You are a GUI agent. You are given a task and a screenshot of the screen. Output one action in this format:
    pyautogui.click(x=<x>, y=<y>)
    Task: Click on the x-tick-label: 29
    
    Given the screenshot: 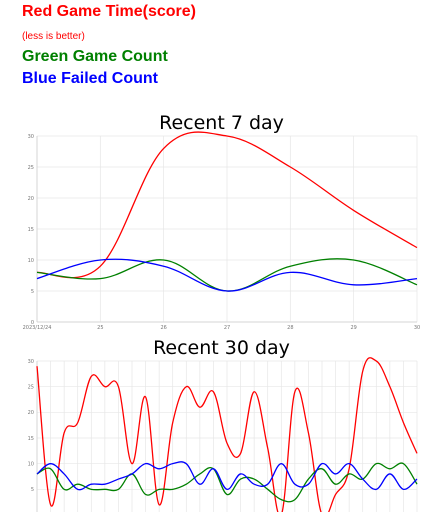 What is the action you would take?
    pyautogui.click(x=353, y=327)
    